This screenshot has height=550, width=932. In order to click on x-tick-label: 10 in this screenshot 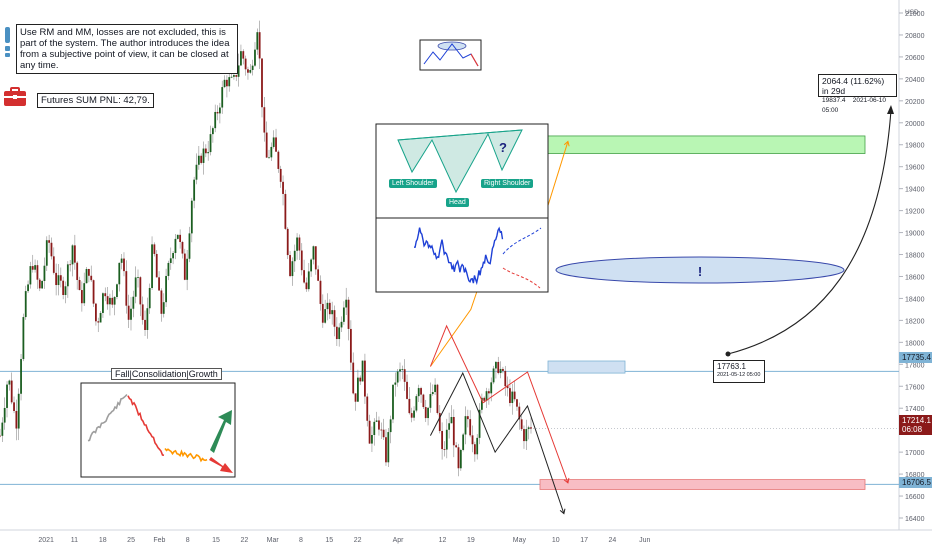, I will do `click(556, 540)`.